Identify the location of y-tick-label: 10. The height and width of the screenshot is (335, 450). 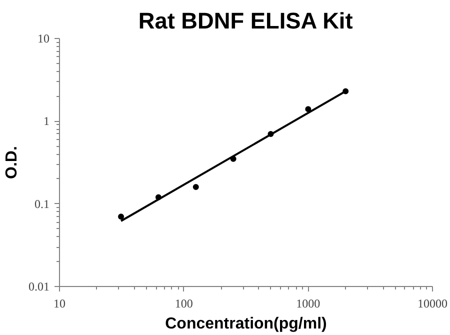
(44, 39).